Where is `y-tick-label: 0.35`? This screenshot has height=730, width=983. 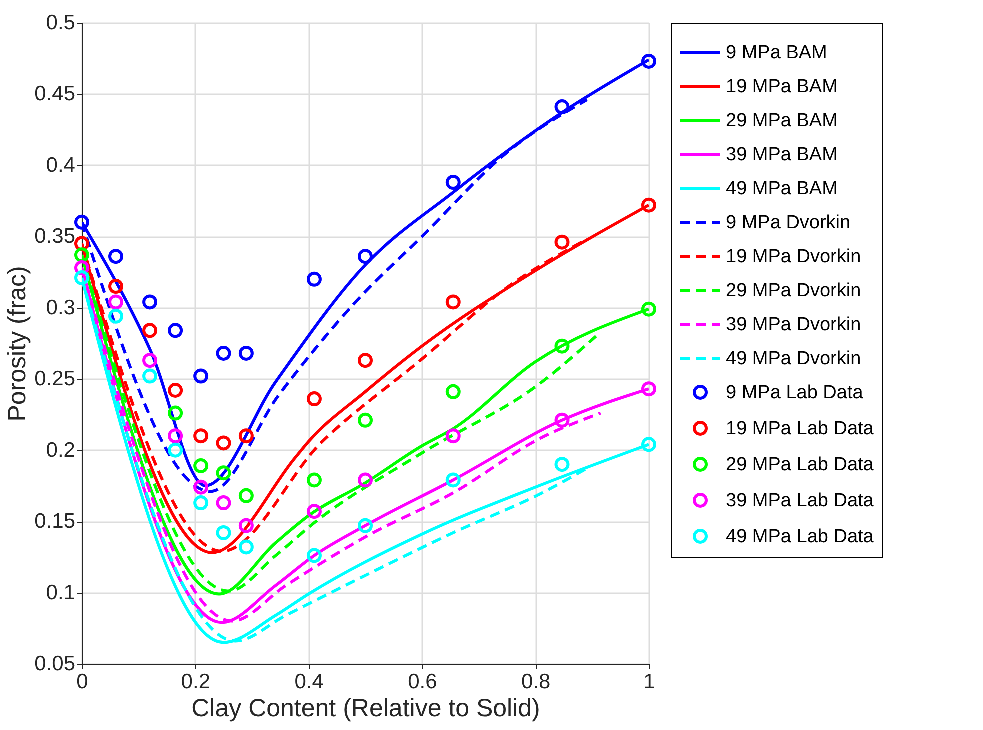
y-tick-label: 0.35 is located at coordinates (55, 236).